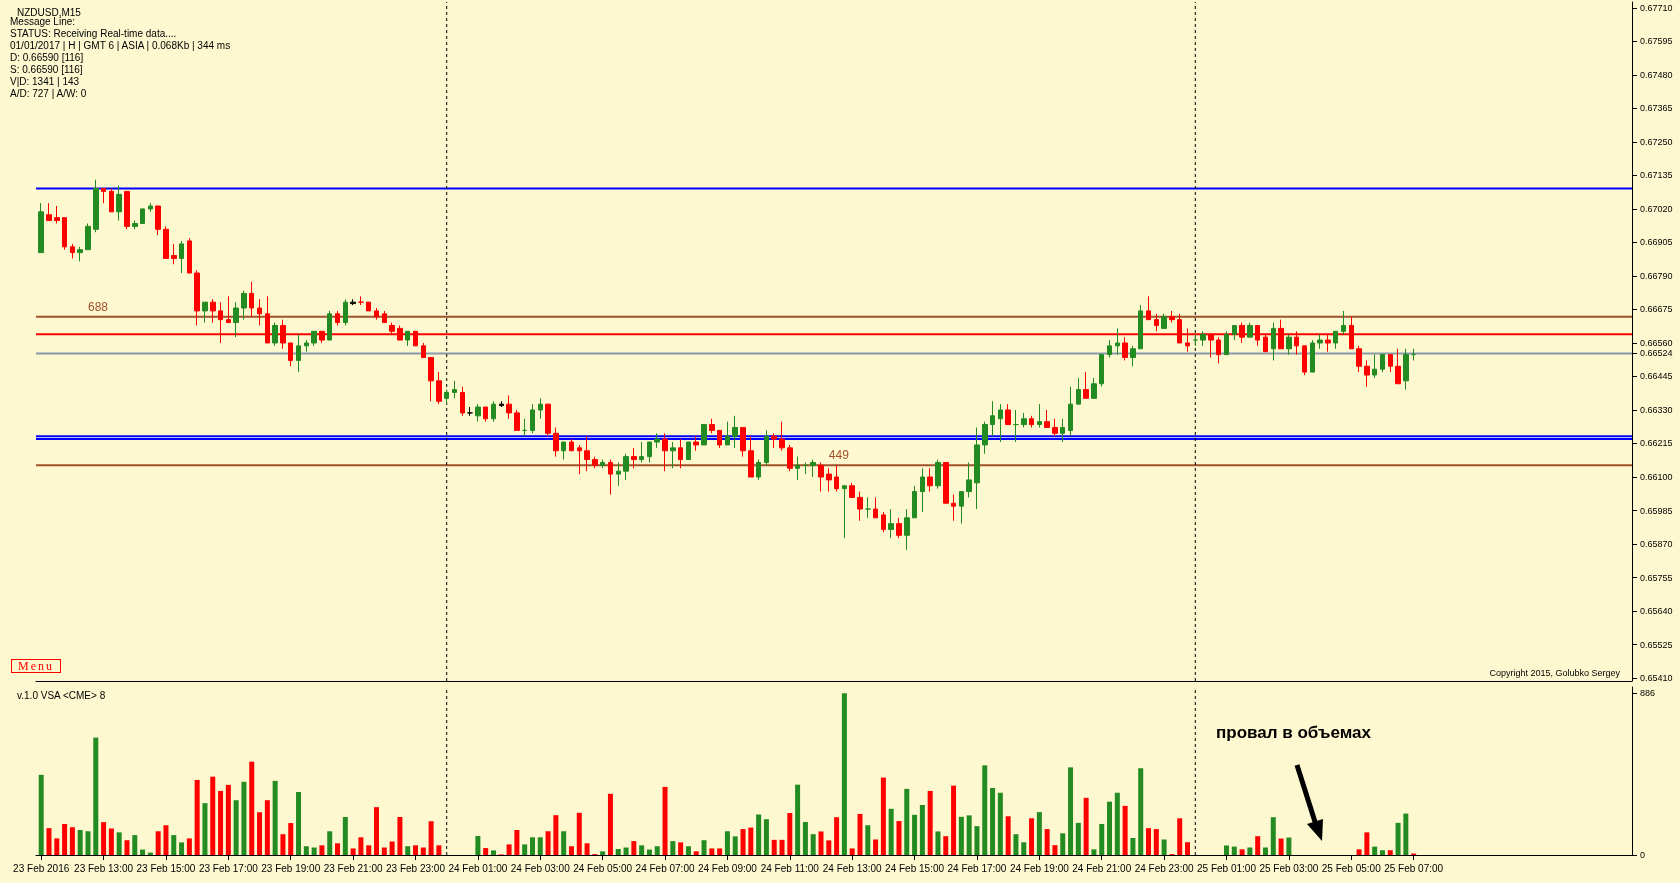  Describe the element at coordinates (1656, 74) in the screenshot. I see `y-tick-label: 0.67480` at that location.